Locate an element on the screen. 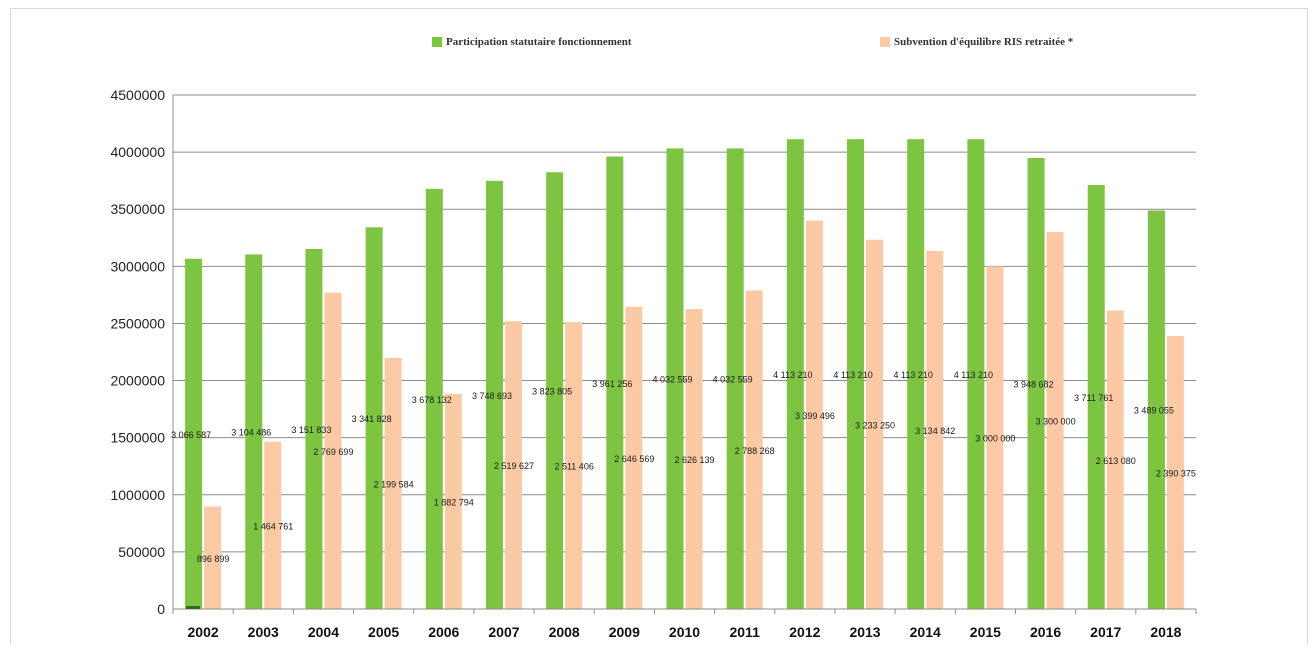 Image resolution: width=1314 pixels, height=646 pixels. data-label-subvention: 2 199 584 is located at coordinates (394, 484).